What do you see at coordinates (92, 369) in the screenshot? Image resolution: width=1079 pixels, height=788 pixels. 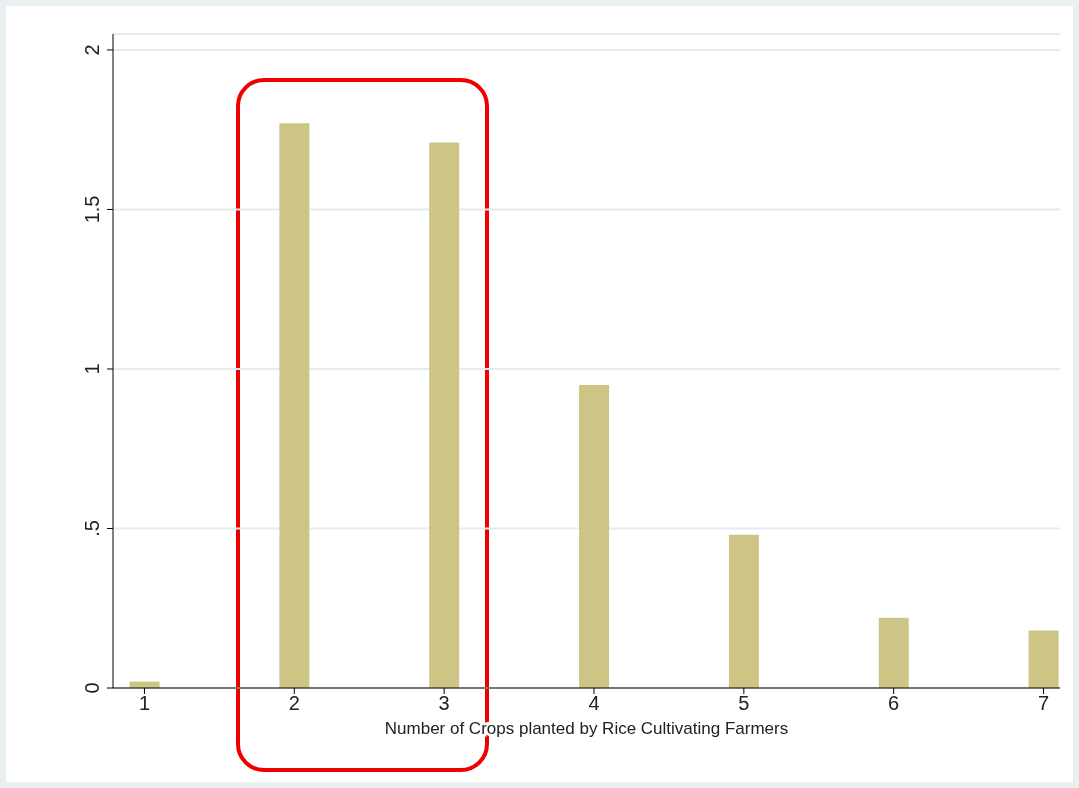 I see `y-tick-label: 1` at bounding box center [92, 369].